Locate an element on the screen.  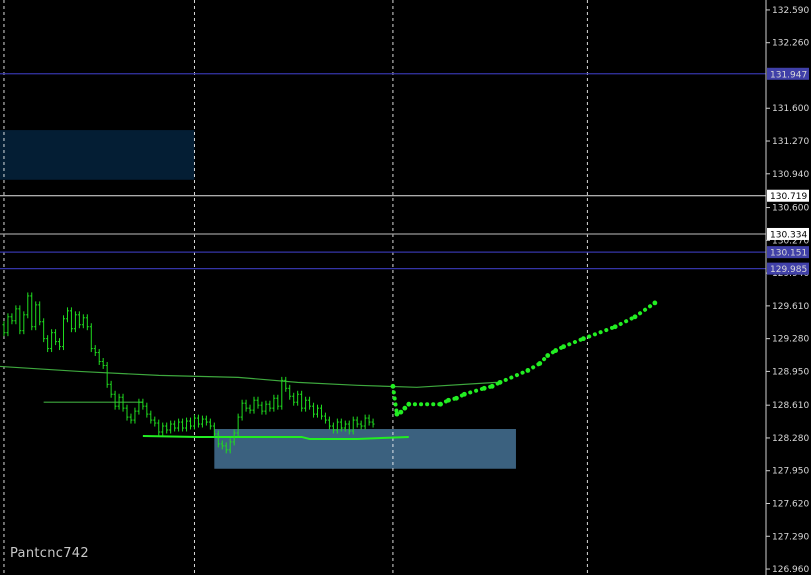
forecast-layer is located at coordinates (524, 358).